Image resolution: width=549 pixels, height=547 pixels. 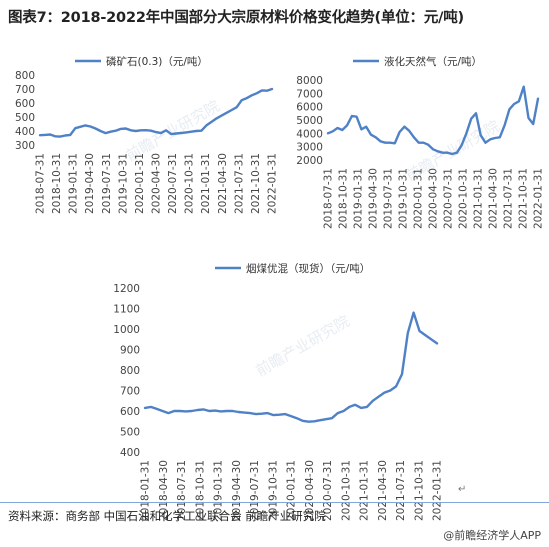 What do you see at coordinates (164, 490) in the screenshot?
I see `x-tick-label: 2018-04-30` at bounding box center [164, 490].